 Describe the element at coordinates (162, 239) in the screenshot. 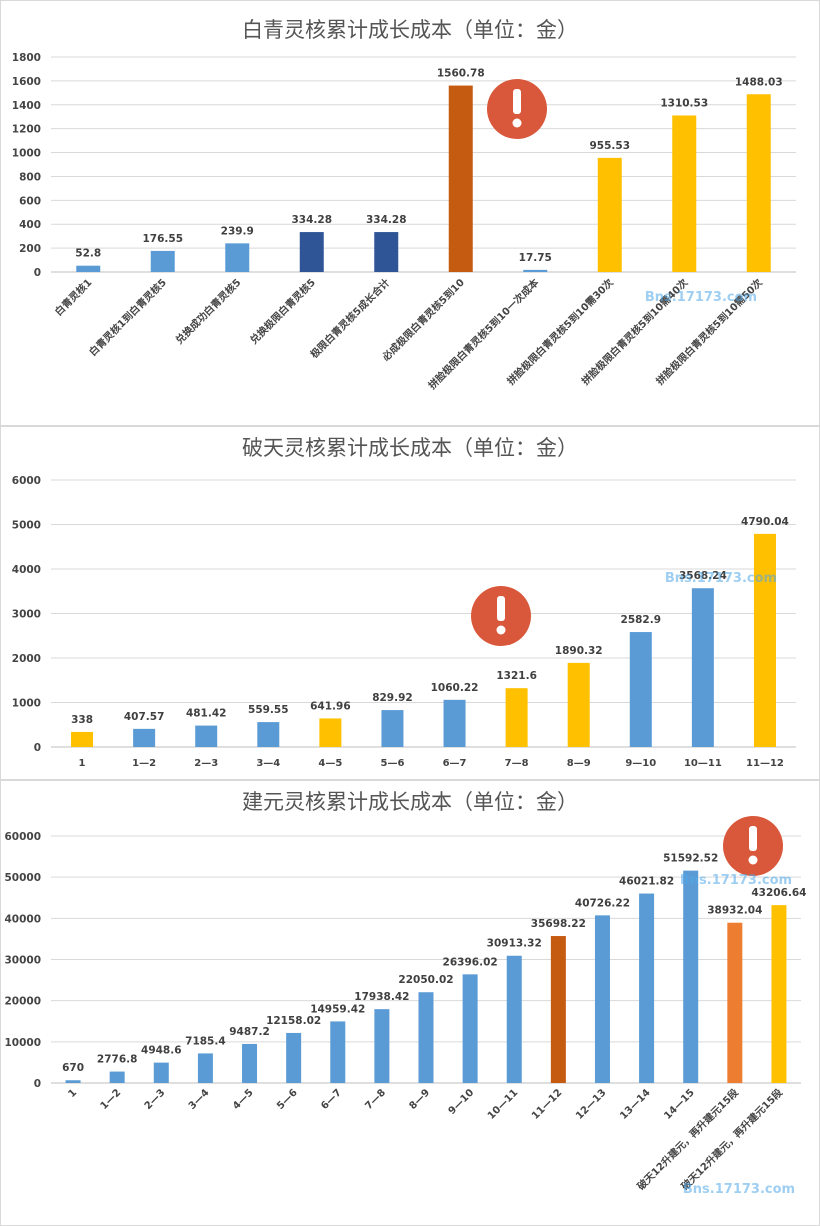

I see `data-label: 176.55` at that location.